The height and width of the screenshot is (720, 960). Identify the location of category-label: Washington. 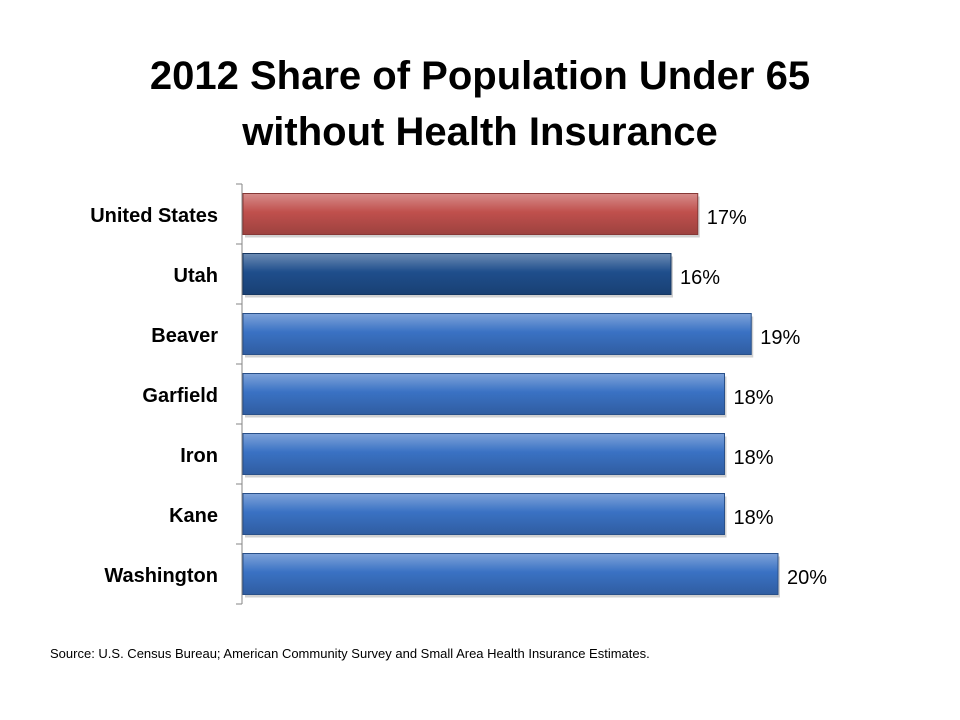
(161, 576).